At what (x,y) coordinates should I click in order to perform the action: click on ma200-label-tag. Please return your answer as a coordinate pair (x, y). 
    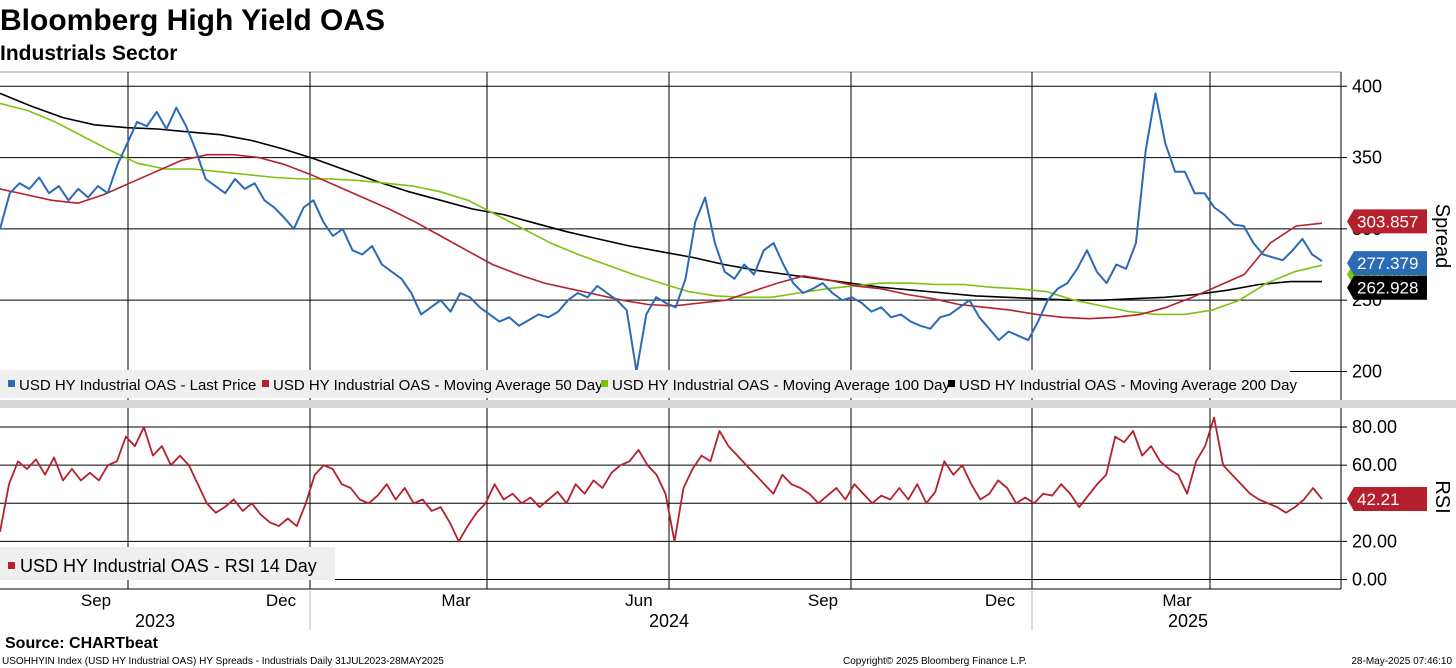
    Looking at the image, I should click on (1387, 287).